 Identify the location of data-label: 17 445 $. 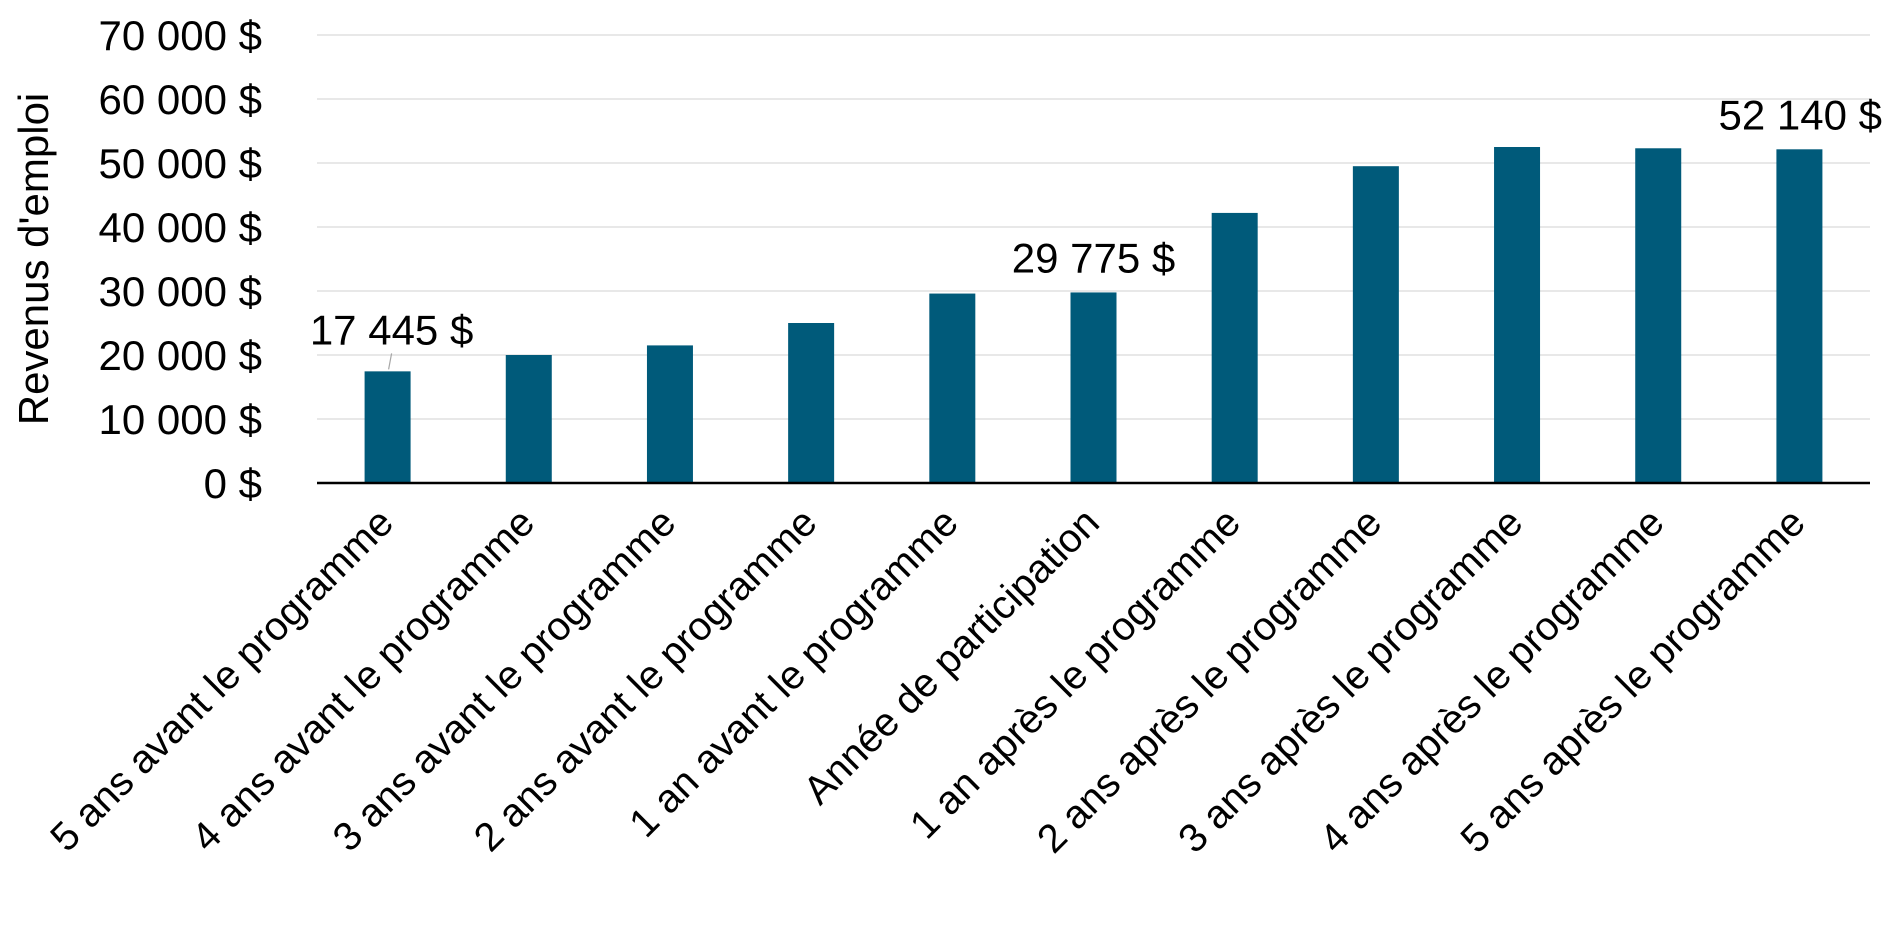
(392, 329).